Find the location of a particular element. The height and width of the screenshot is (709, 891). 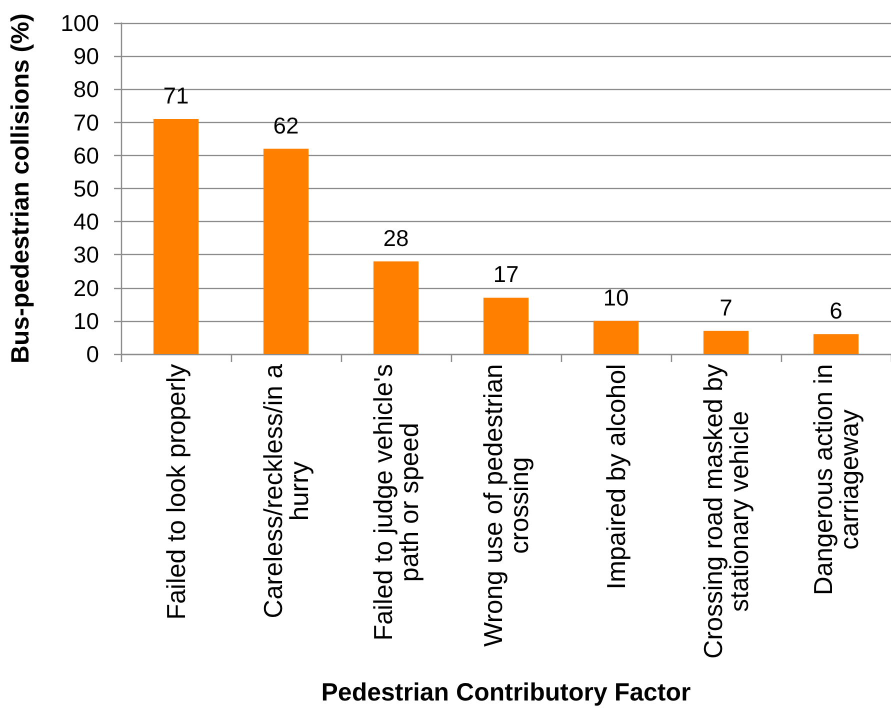

data-label: 6 is located at coordinates (836, 311).